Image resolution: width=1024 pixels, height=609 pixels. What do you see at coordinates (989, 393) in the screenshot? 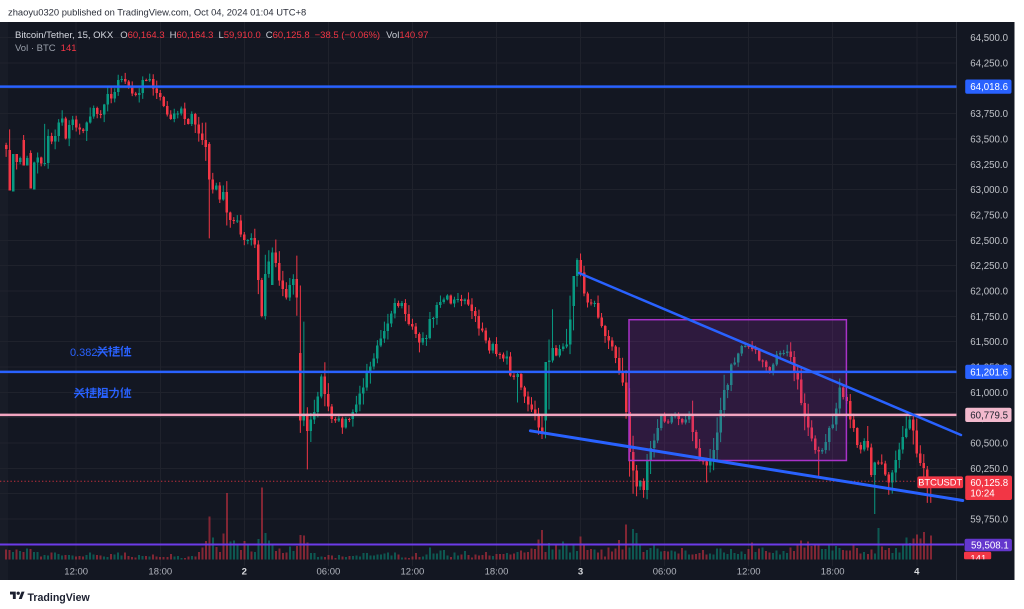
I see `svg-text: 61,000.0` at bounding box center [989, 393].